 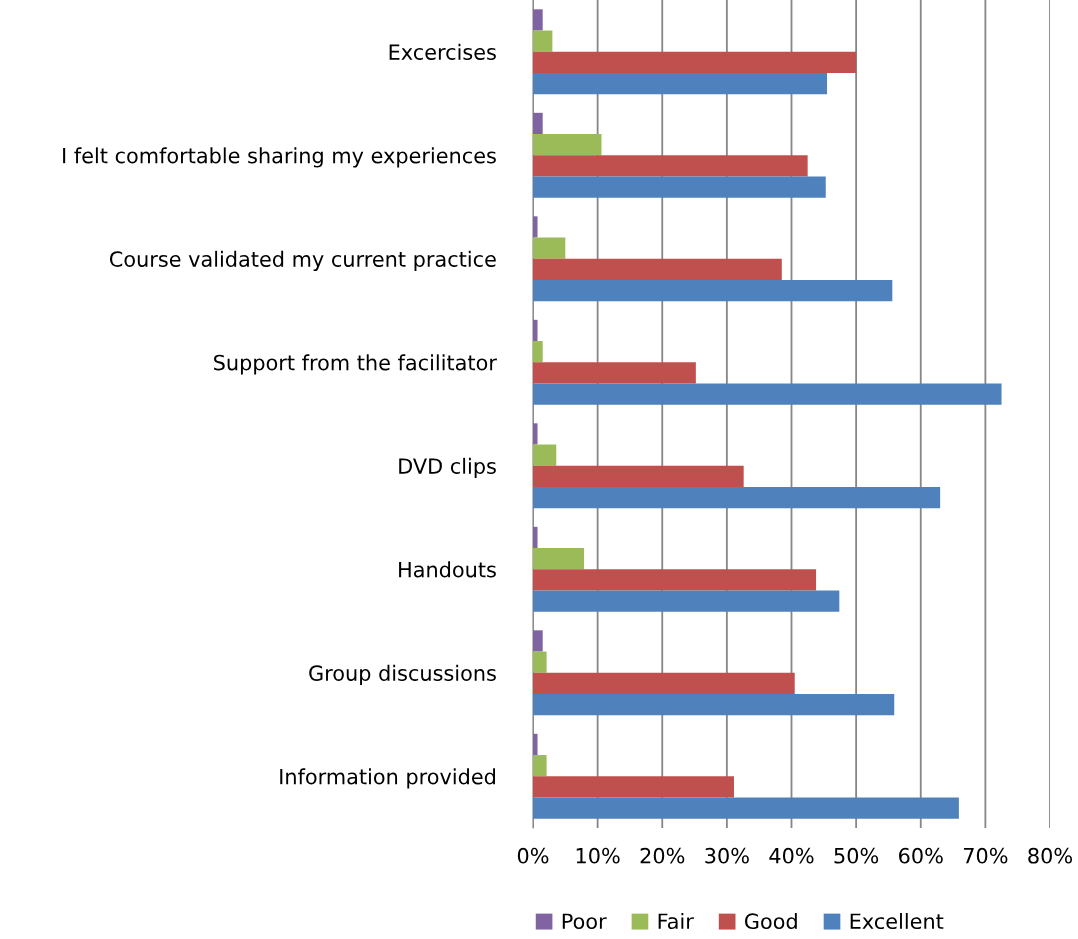 I want to click on x-tick-label: 50%, so click(x=856, y=855).